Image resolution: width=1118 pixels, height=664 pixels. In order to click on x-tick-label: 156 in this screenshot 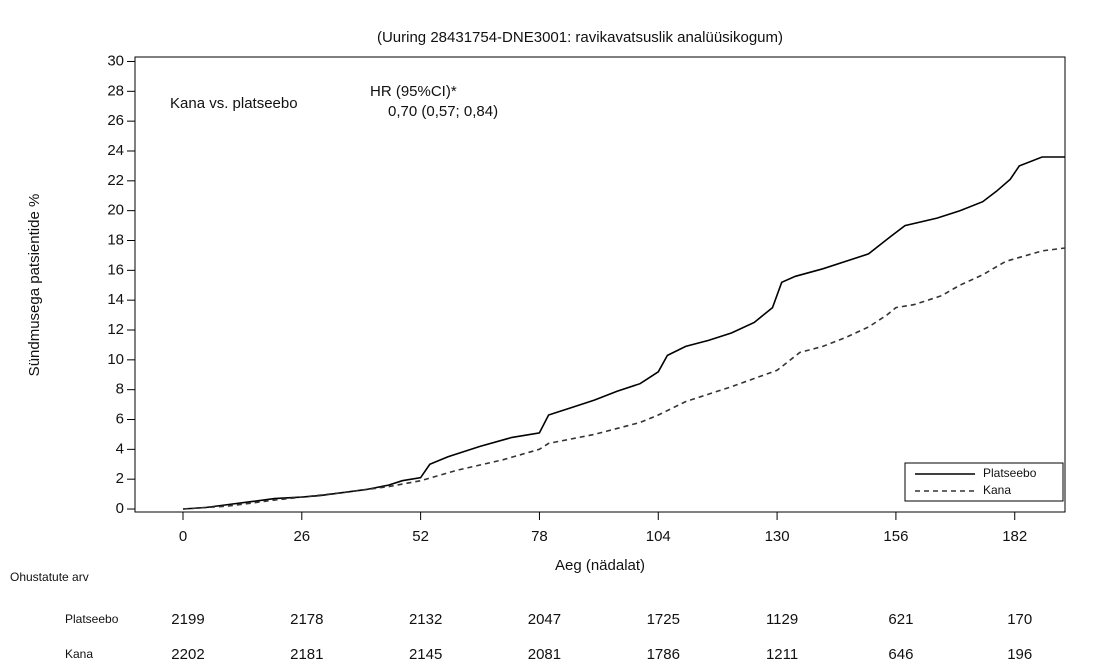, I will do `click(895, 536)`.